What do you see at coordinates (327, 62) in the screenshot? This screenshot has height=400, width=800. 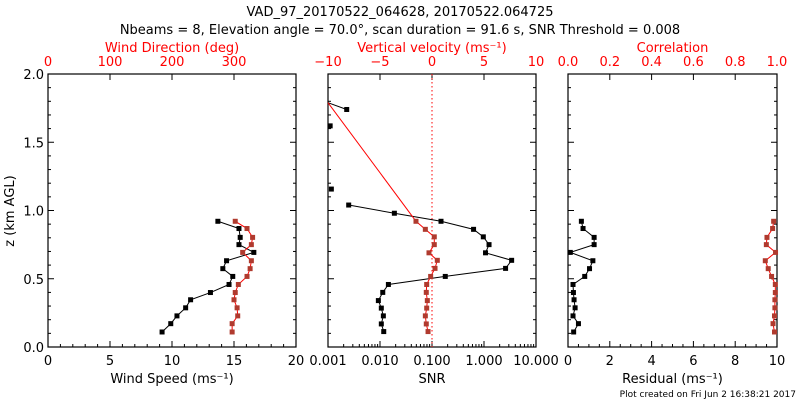 I see `top-tick-label: −10` at bounding box center [327, 62].